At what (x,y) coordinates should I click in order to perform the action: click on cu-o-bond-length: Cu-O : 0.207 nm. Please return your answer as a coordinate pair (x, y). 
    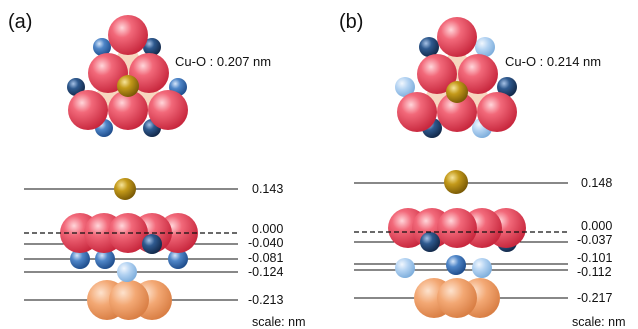
    Looking at the image, I should click on (223, 61).